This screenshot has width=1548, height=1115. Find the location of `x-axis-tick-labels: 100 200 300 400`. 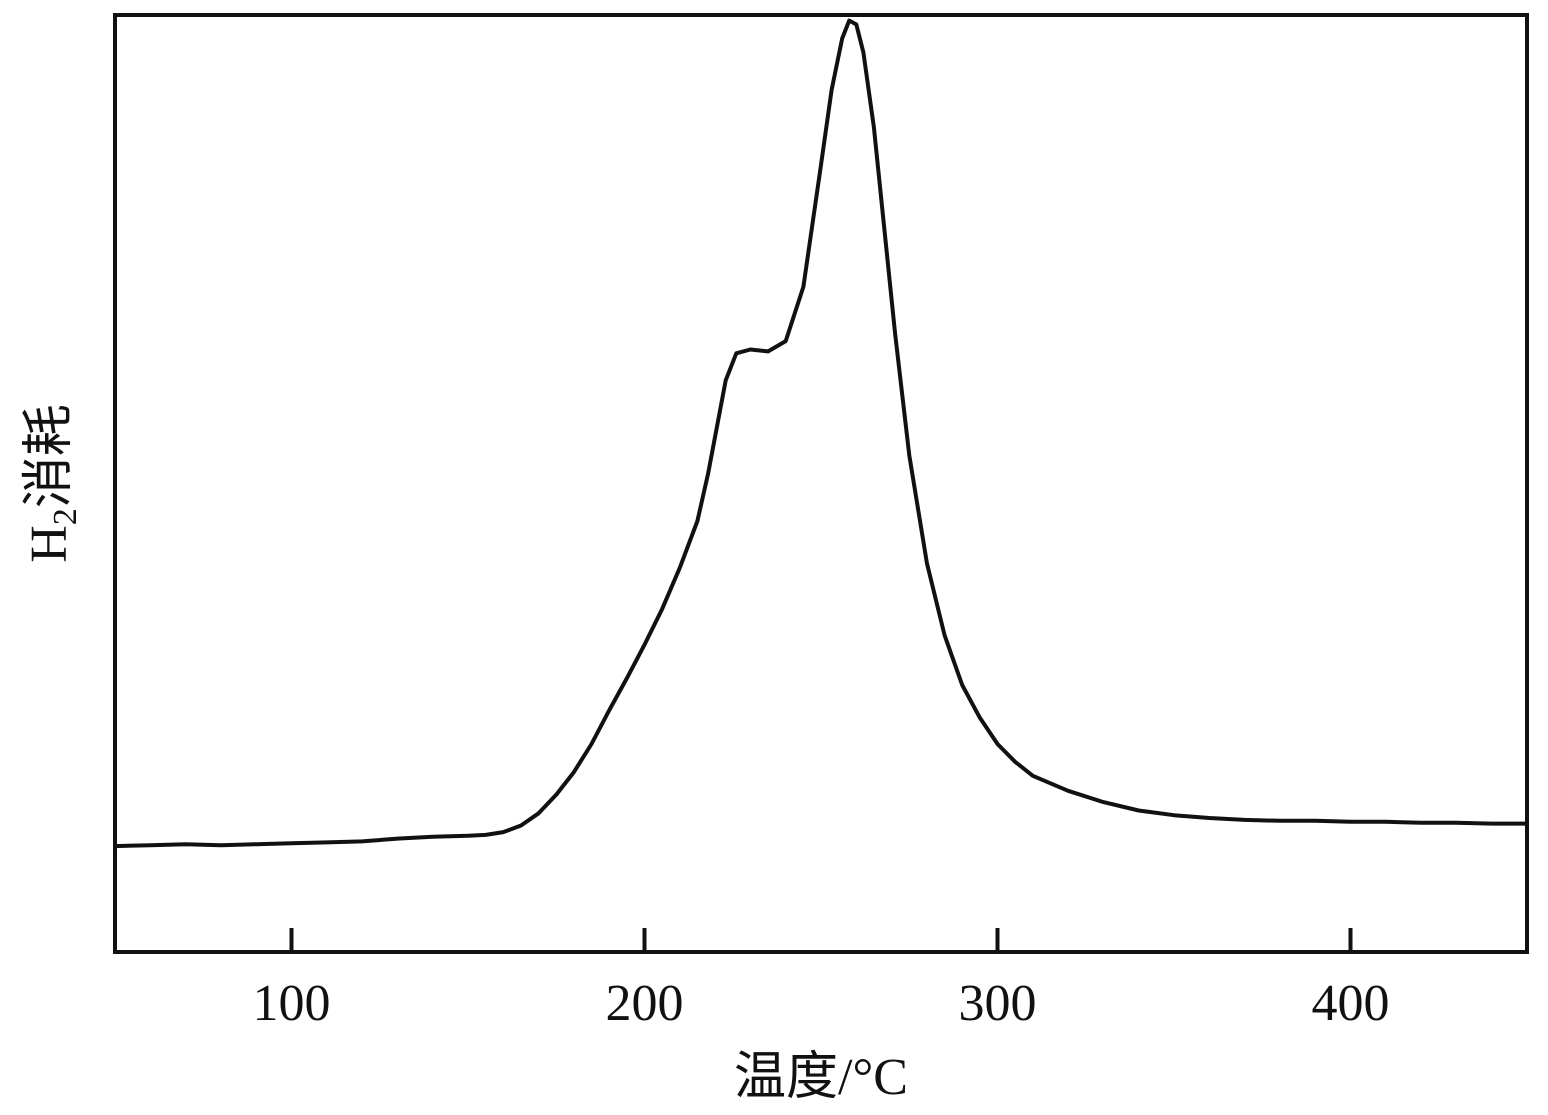

x-axis-tick-labels: 100 200 300 400 is located at coordinates (821, 1003).